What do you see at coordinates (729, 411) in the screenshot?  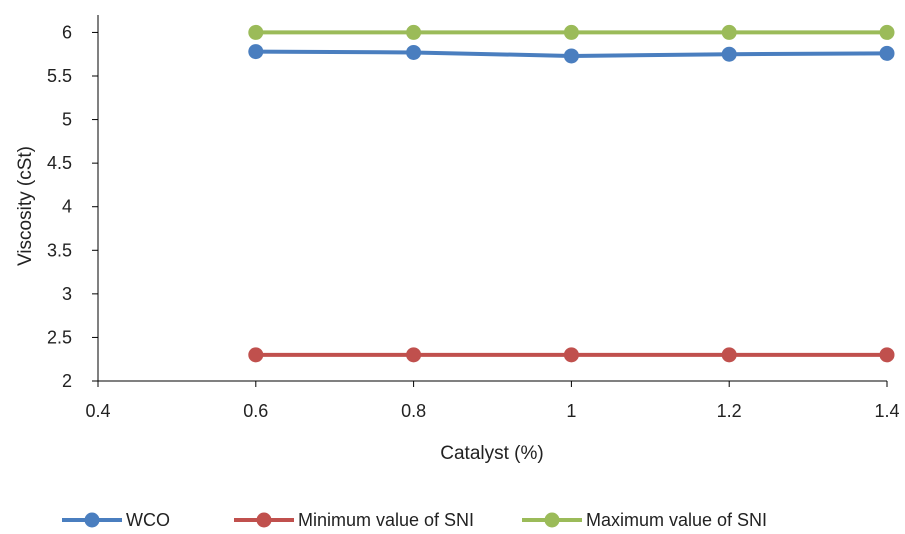 I see `x-tick-label: 1.2` at bounding box center [729, 411].